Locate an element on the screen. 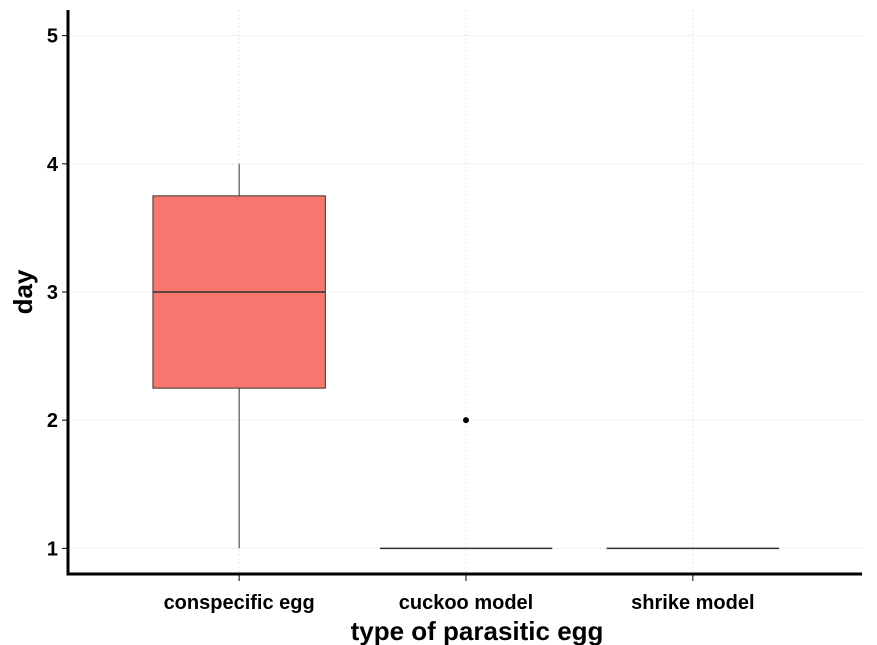 The width and height of the screenshot is (877, 645). y-axis-title: day is located at coordinates (23, 291).